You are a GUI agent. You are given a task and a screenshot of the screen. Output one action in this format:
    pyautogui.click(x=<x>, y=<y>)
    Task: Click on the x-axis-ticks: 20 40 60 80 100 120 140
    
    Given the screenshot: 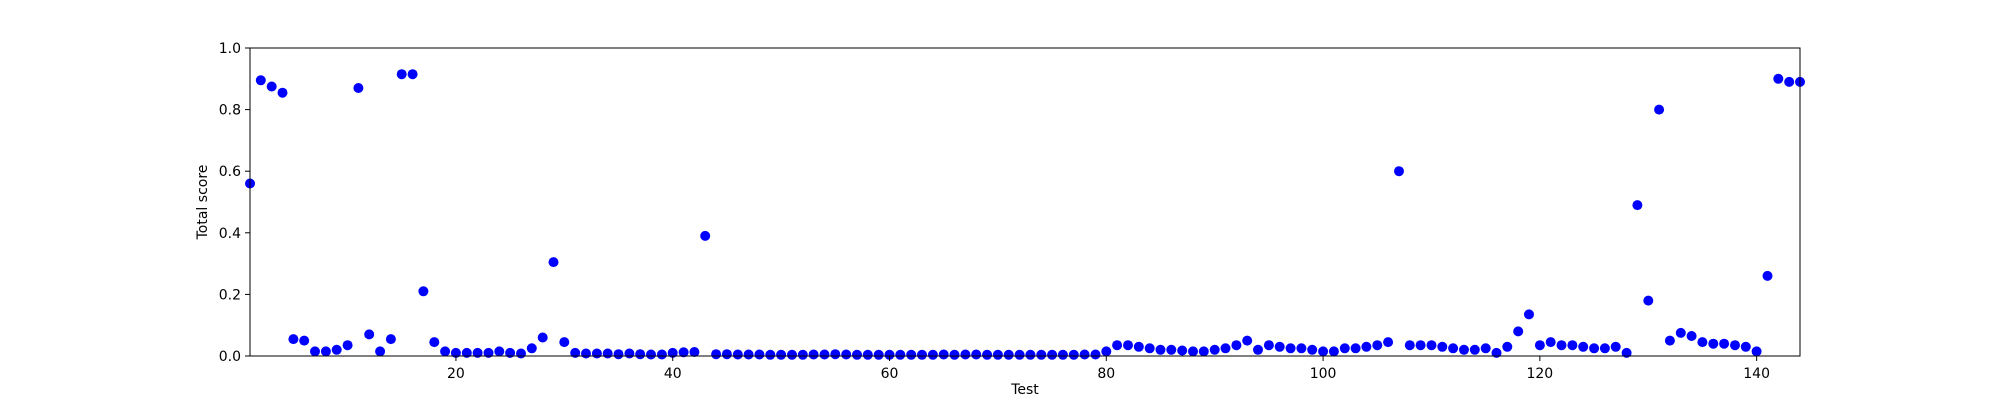 What is the action you would take?
    pyautogui.click(x=1108, y=369)
    